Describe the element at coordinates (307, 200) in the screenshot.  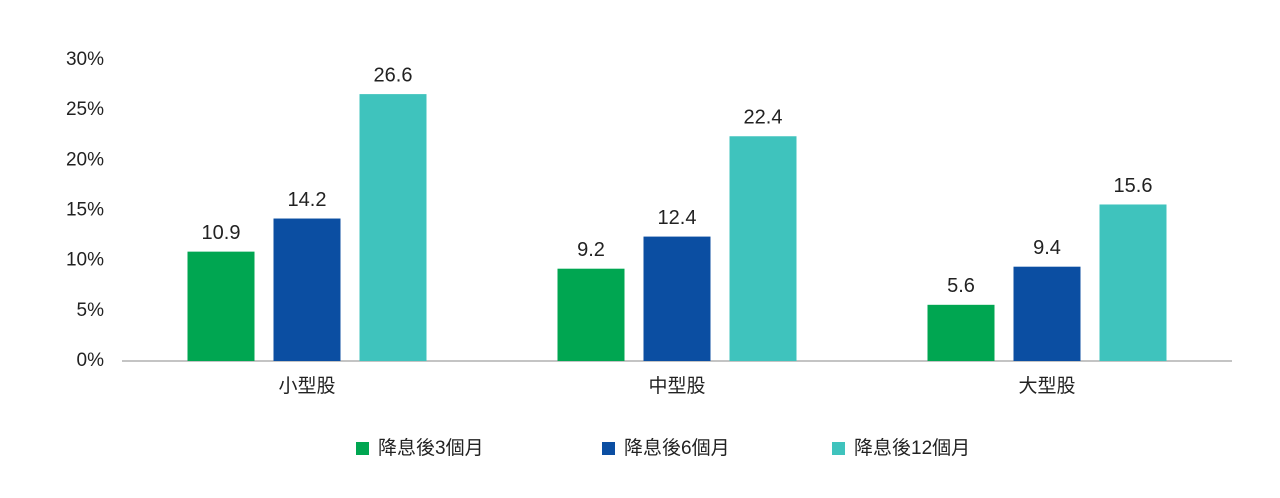
I see `data-label: 14.2` at that location.